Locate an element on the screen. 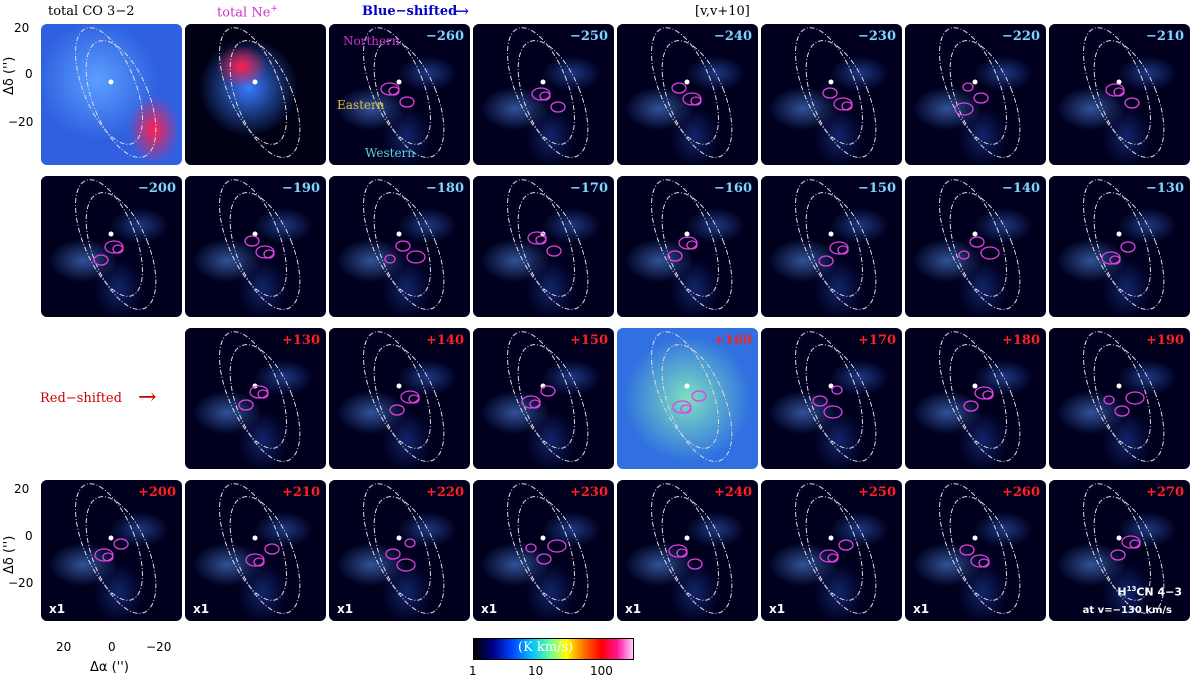 The width and height of the screenshot is (1200, 688). velocity-label: +130 is located at coordinates (300, 340).